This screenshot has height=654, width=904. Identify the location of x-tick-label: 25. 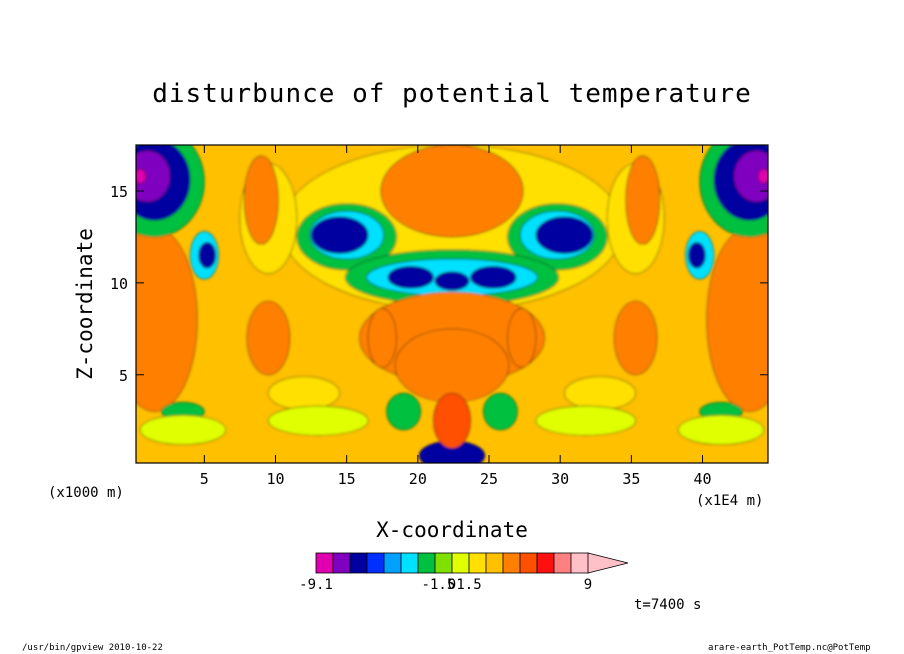
(489, 479).